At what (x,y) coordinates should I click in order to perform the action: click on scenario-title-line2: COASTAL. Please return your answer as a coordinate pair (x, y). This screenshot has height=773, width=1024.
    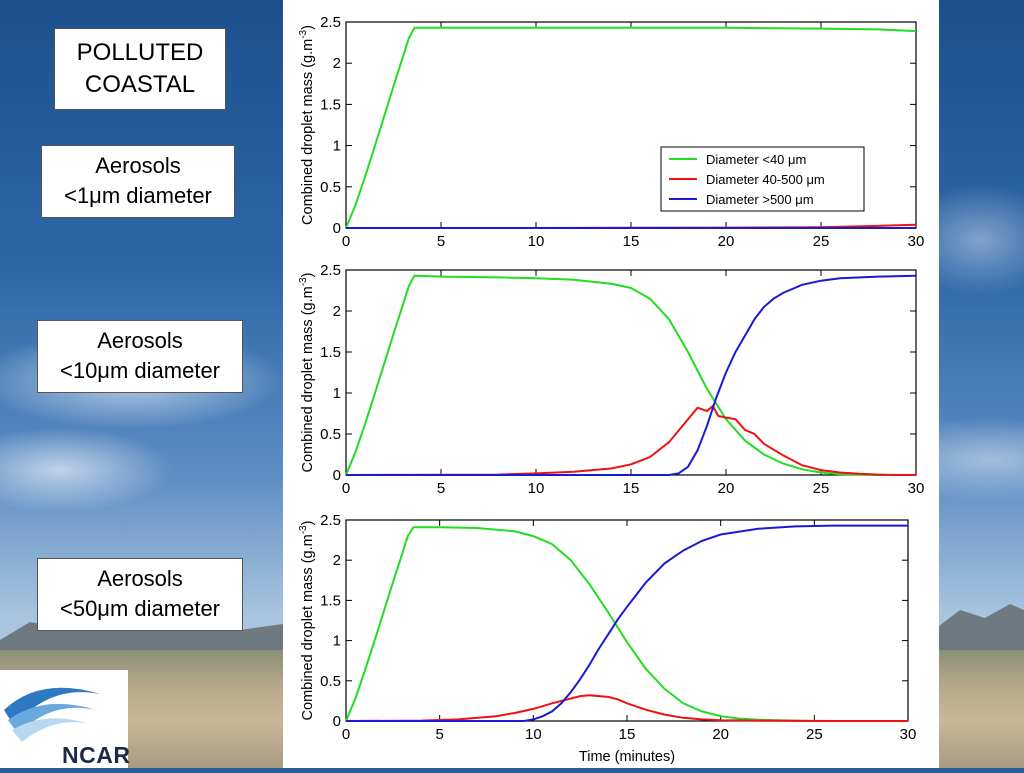
    Looking at the image, I should click on (140, 84).